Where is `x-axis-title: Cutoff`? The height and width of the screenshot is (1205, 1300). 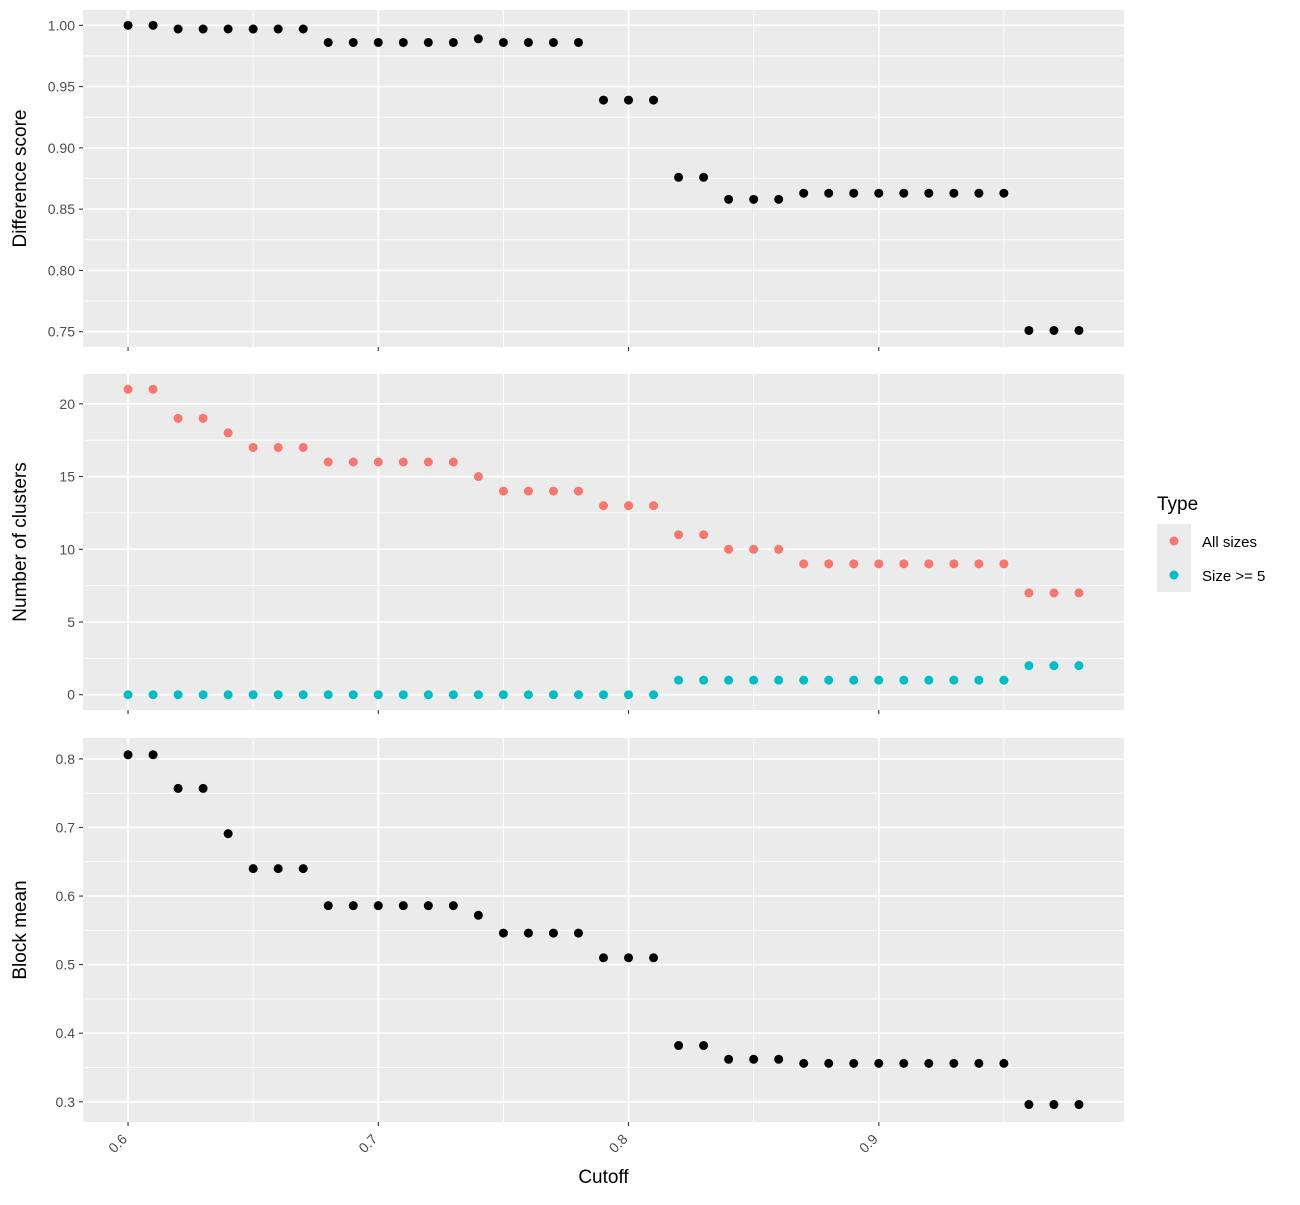 x-axis-title: Cutoff is located at coordinates (603, 1177).